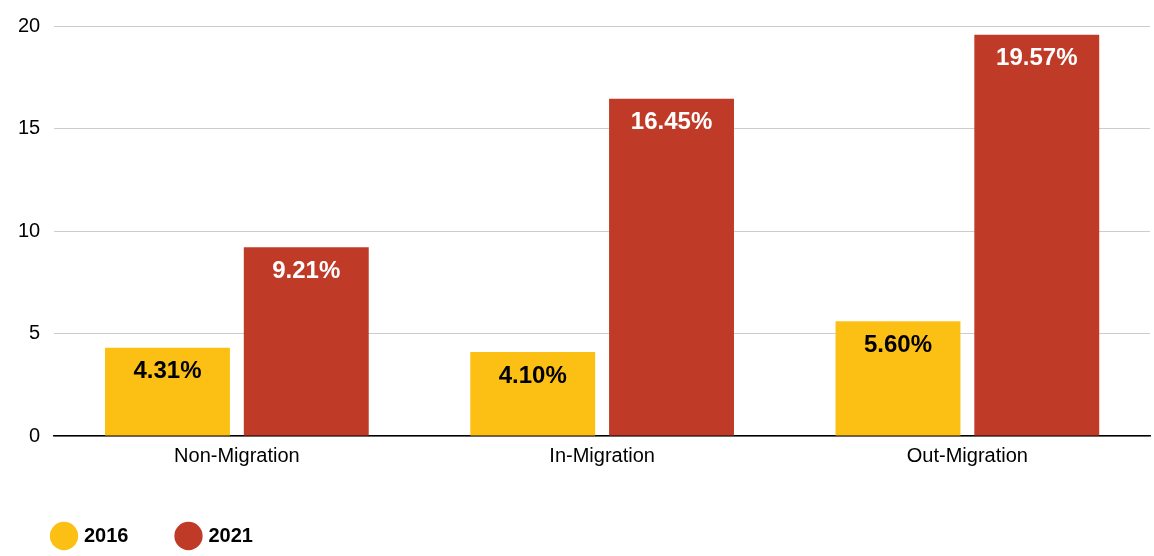  What do you see at coordinates (29, 127) in the screenshot?
I see `y-tick-label: 15` at bounding box center [29, 127].